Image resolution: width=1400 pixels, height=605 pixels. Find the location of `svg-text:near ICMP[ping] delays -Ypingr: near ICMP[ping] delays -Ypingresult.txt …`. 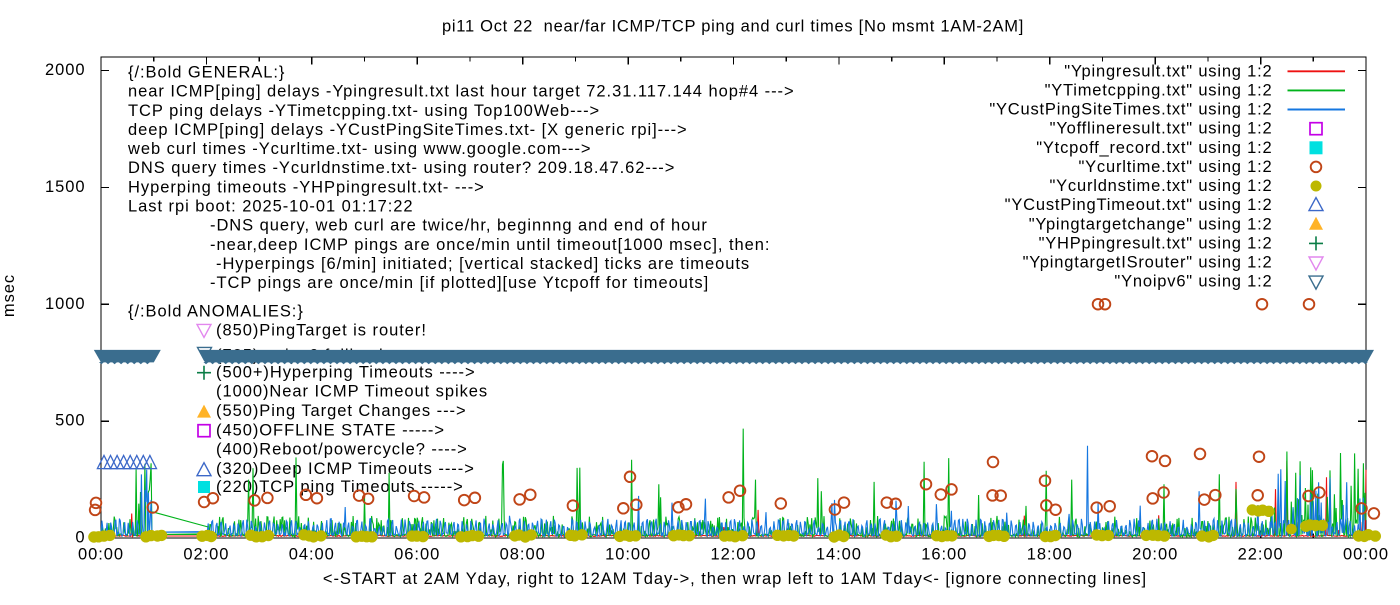

svg-text:near ICMP[ping] delays -Ypingr: near ICMP[ping] delays -Ypingresult.txt … is located at coordinates (461, 92).